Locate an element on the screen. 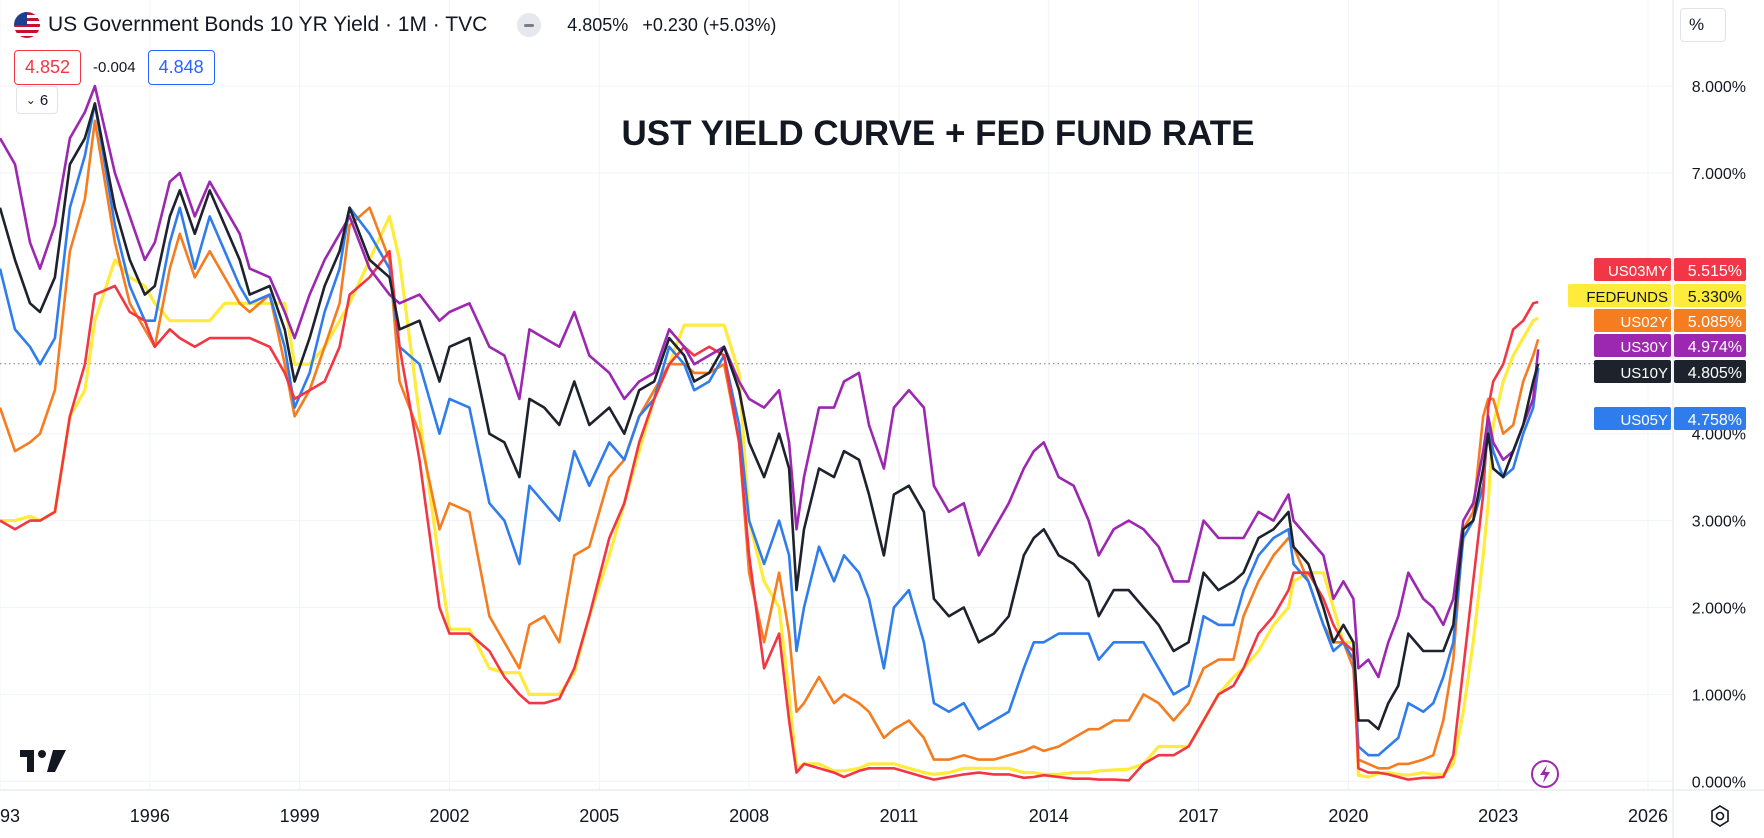  tradingview-logo-icon is located at coordinates (43, 761).